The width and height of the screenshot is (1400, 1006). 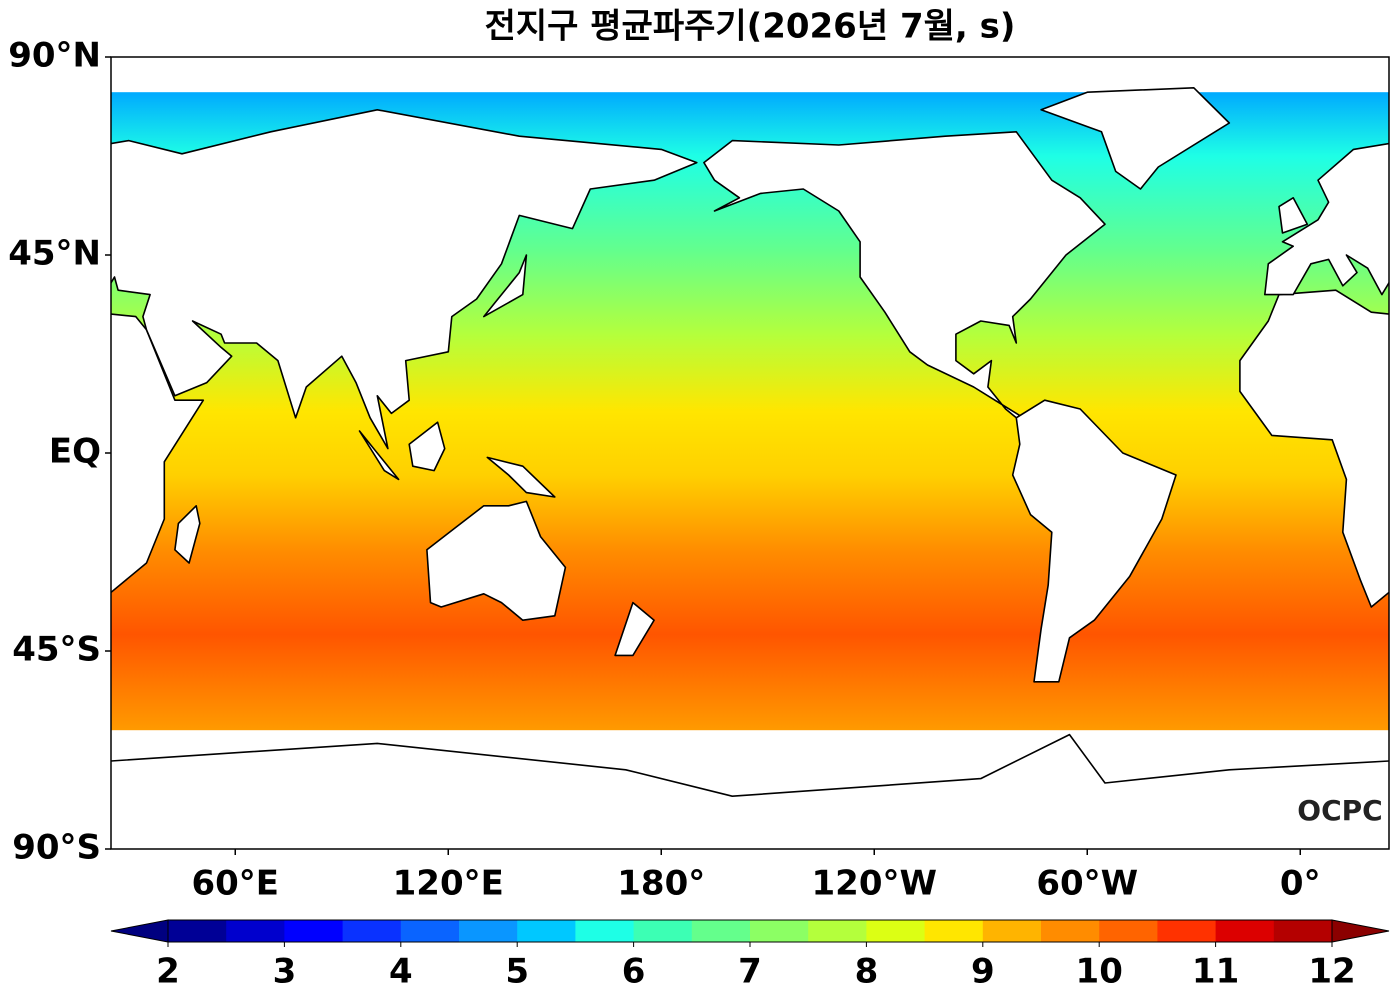 I want to click on south-america, so click(x=1094, y=541).